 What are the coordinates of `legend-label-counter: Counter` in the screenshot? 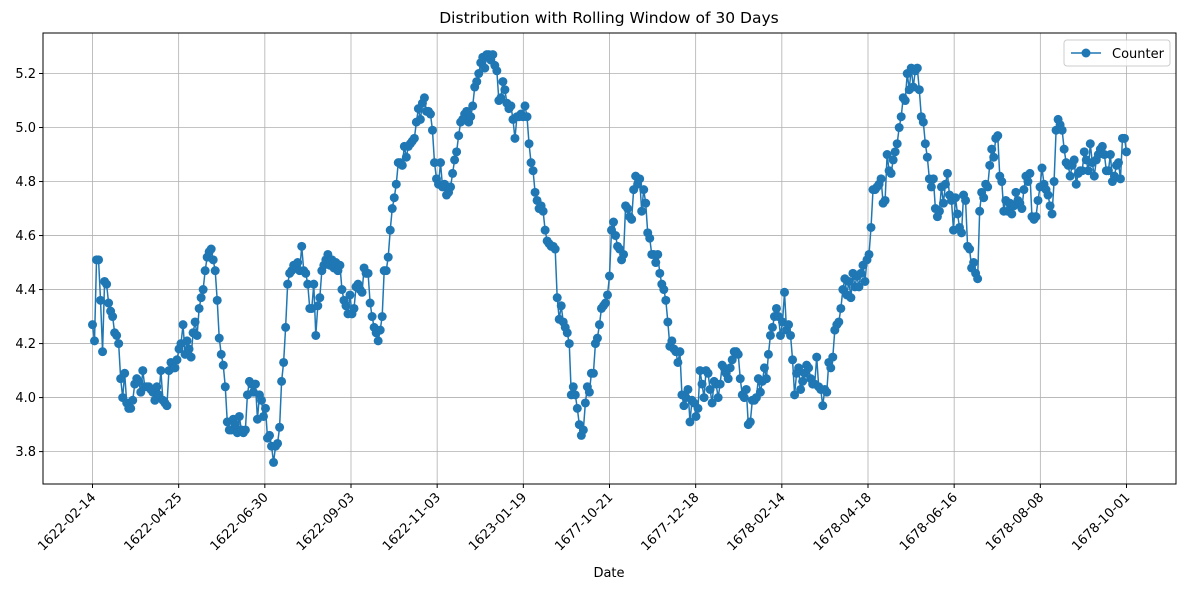 It's located at (1138, 54).